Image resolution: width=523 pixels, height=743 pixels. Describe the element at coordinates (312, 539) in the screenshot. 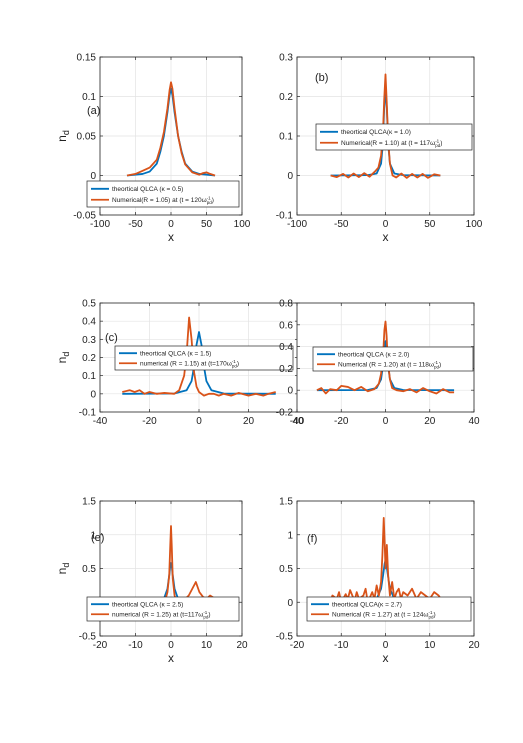

I see `panel-label: (f)` at that location.